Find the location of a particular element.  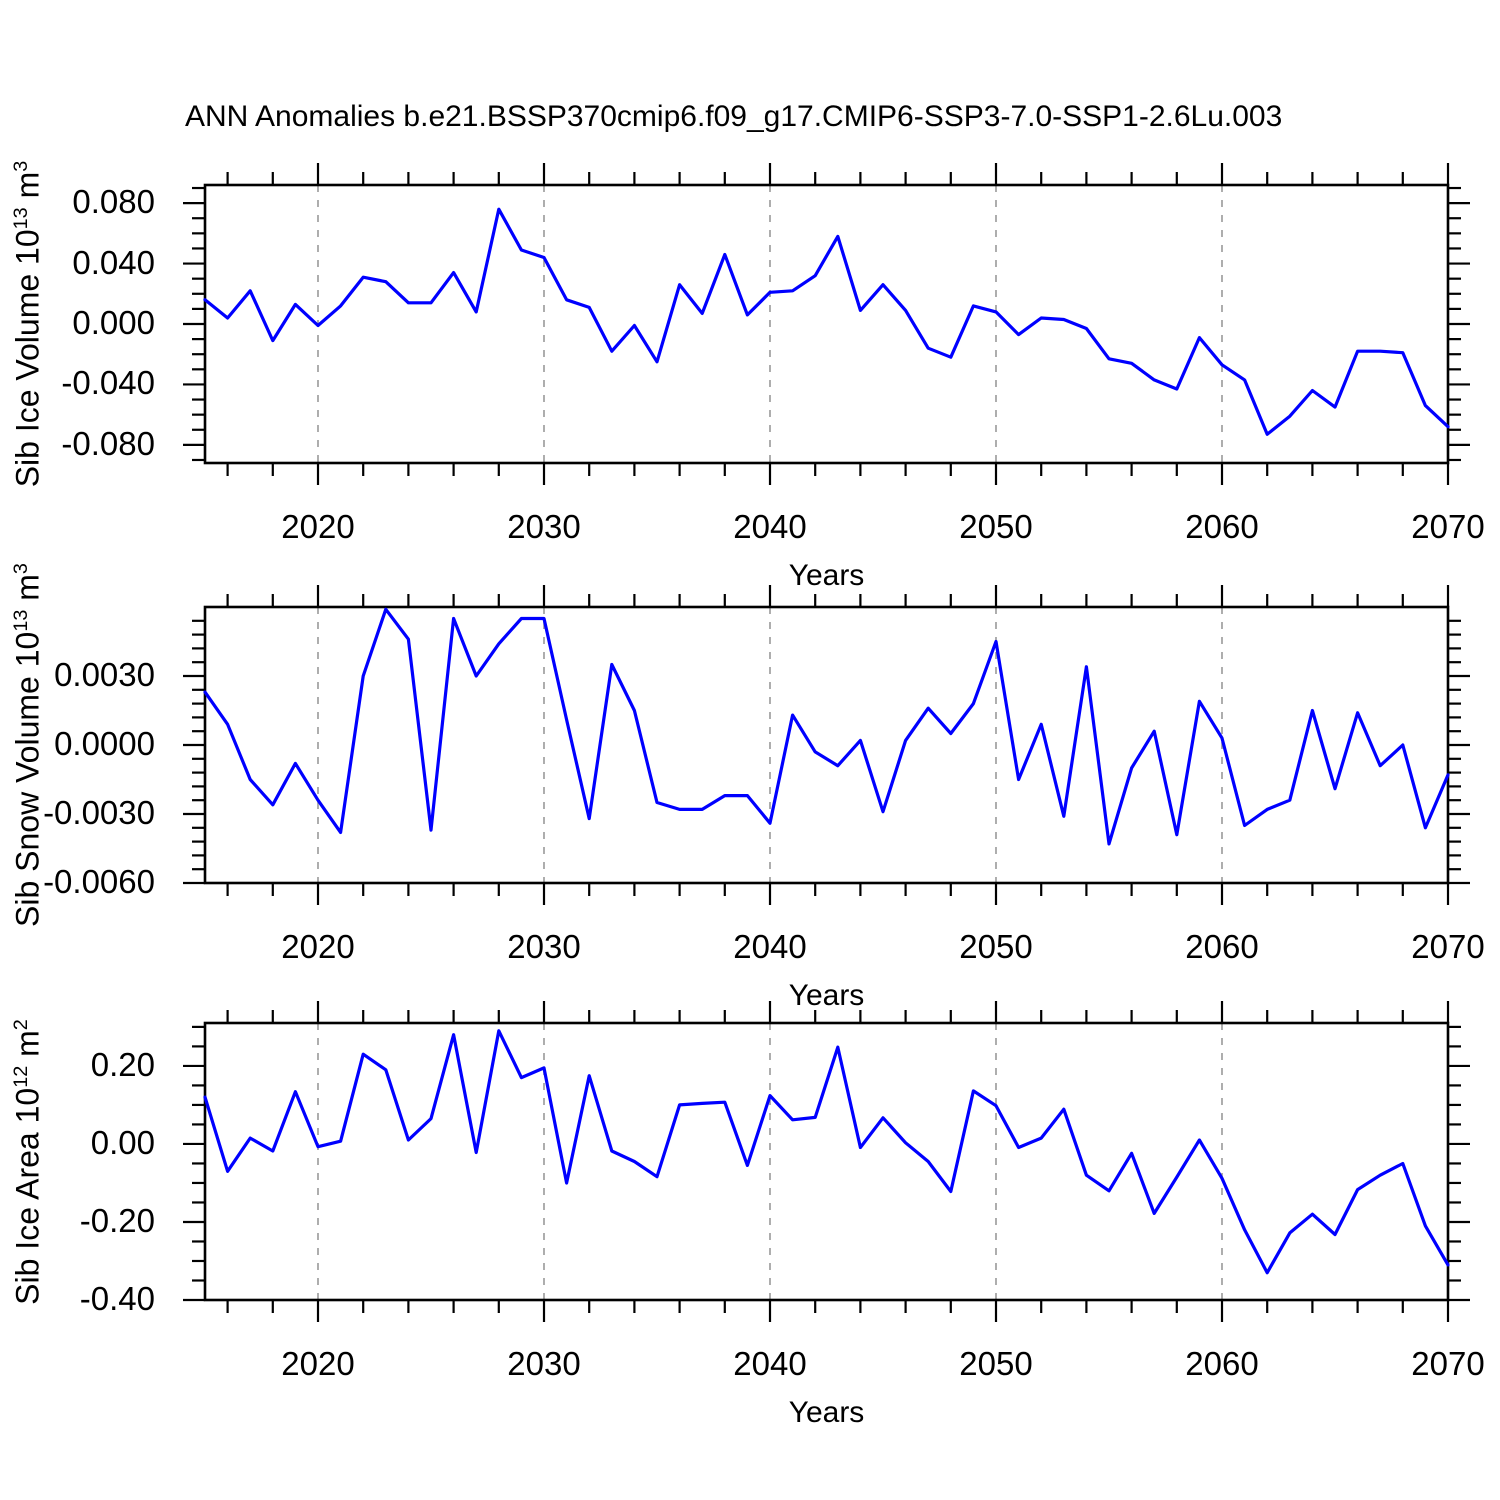

y-tick-label: 0.0030 is located at coordinates (104, 674).